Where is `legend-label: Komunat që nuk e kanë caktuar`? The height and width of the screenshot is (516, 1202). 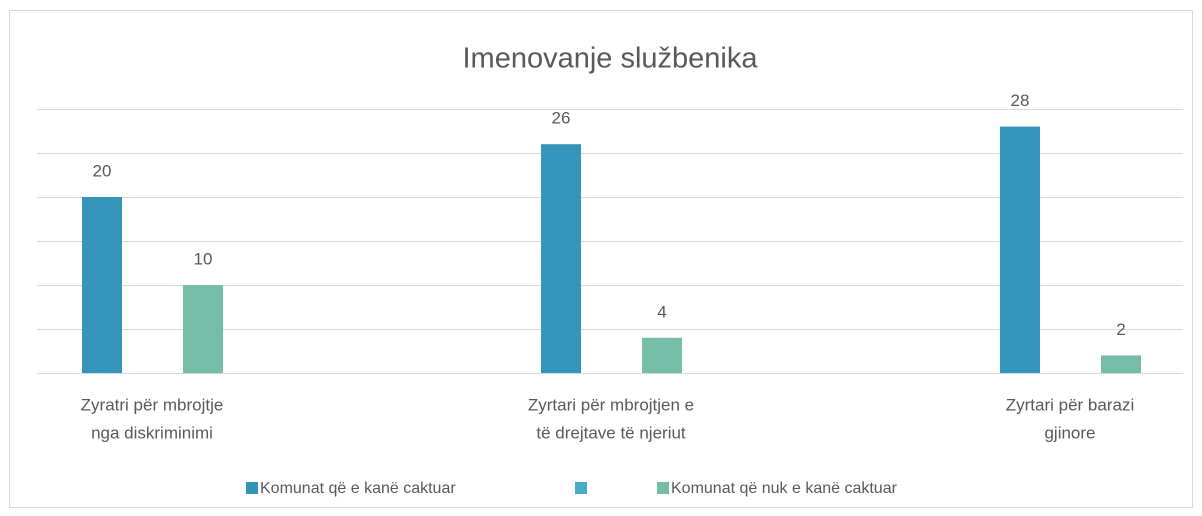
legend-label: Komunat që nuk e kanë caktuar is located at coordinates (784, 488).